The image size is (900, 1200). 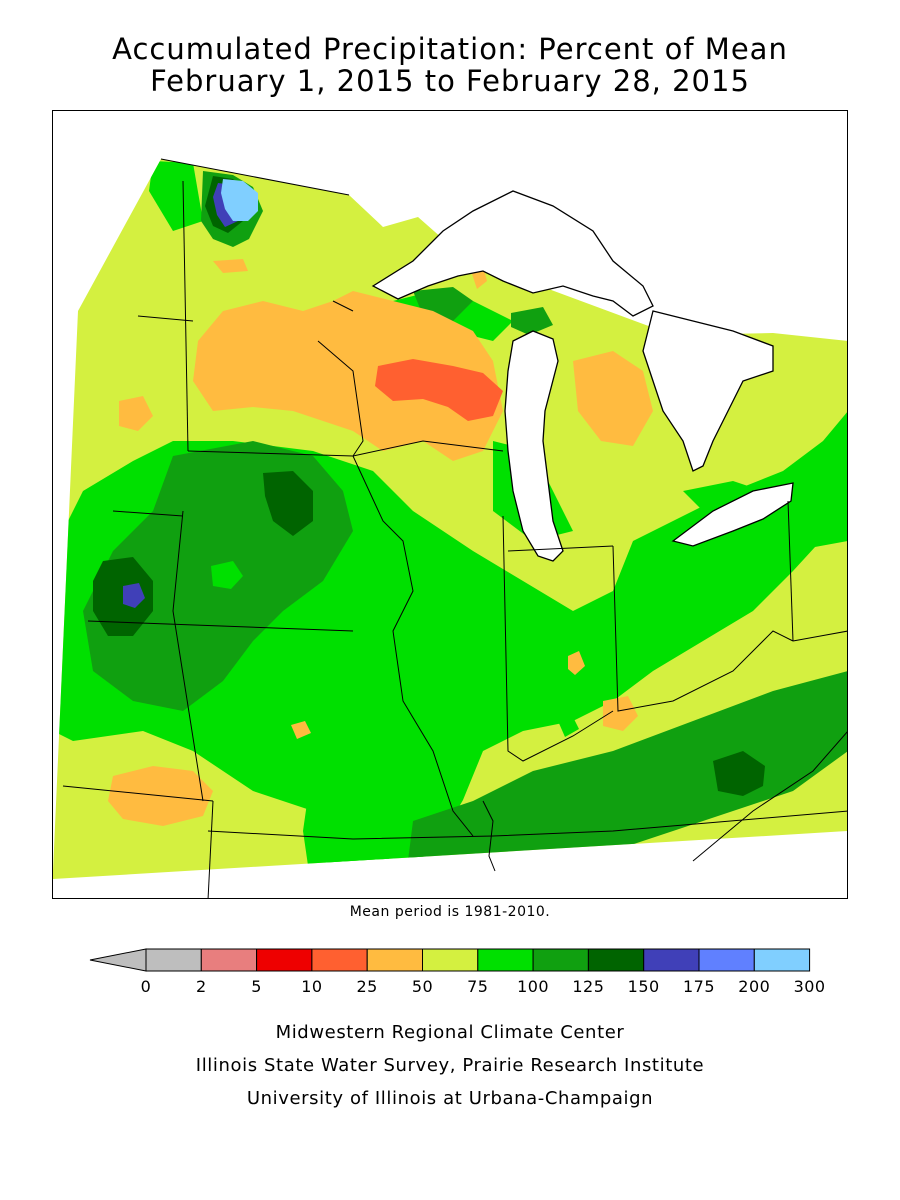 What do you see at coordinates (239, 200) in the screenshot?
I see `bin-200-300-area` at bounding box center [239, 200].